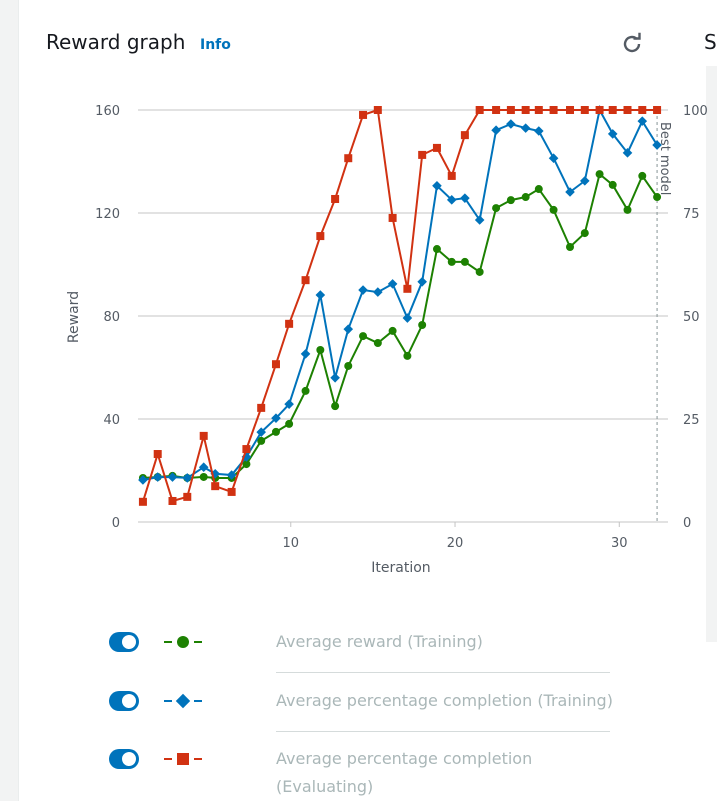  Describe the element at coordinates (111, 317) in the screenshot. I see `y-tick-label: 80` at that location.